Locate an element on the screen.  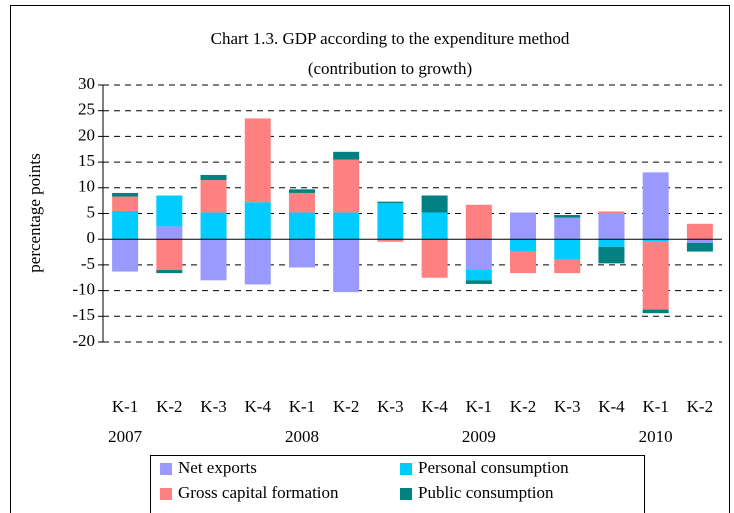
year-label: 2008 is located at coordinates (302, 436).